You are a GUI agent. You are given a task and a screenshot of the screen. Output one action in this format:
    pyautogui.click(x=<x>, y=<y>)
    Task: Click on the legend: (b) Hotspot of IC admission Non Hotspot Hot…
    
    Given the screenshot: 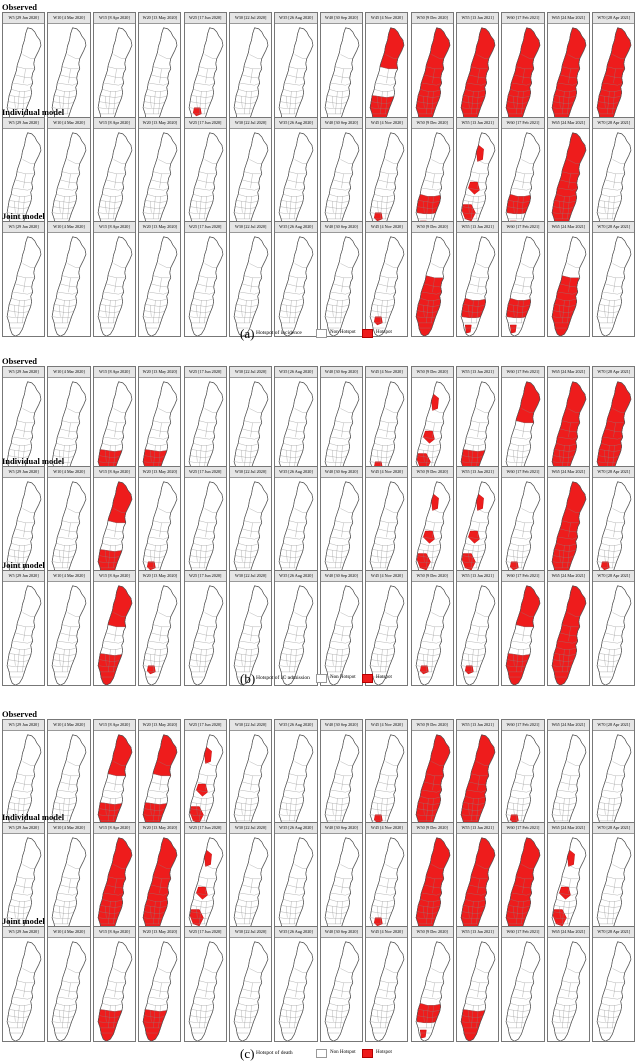 What is the action you would take?
    pyautogui.click(x=319, y=679)
    